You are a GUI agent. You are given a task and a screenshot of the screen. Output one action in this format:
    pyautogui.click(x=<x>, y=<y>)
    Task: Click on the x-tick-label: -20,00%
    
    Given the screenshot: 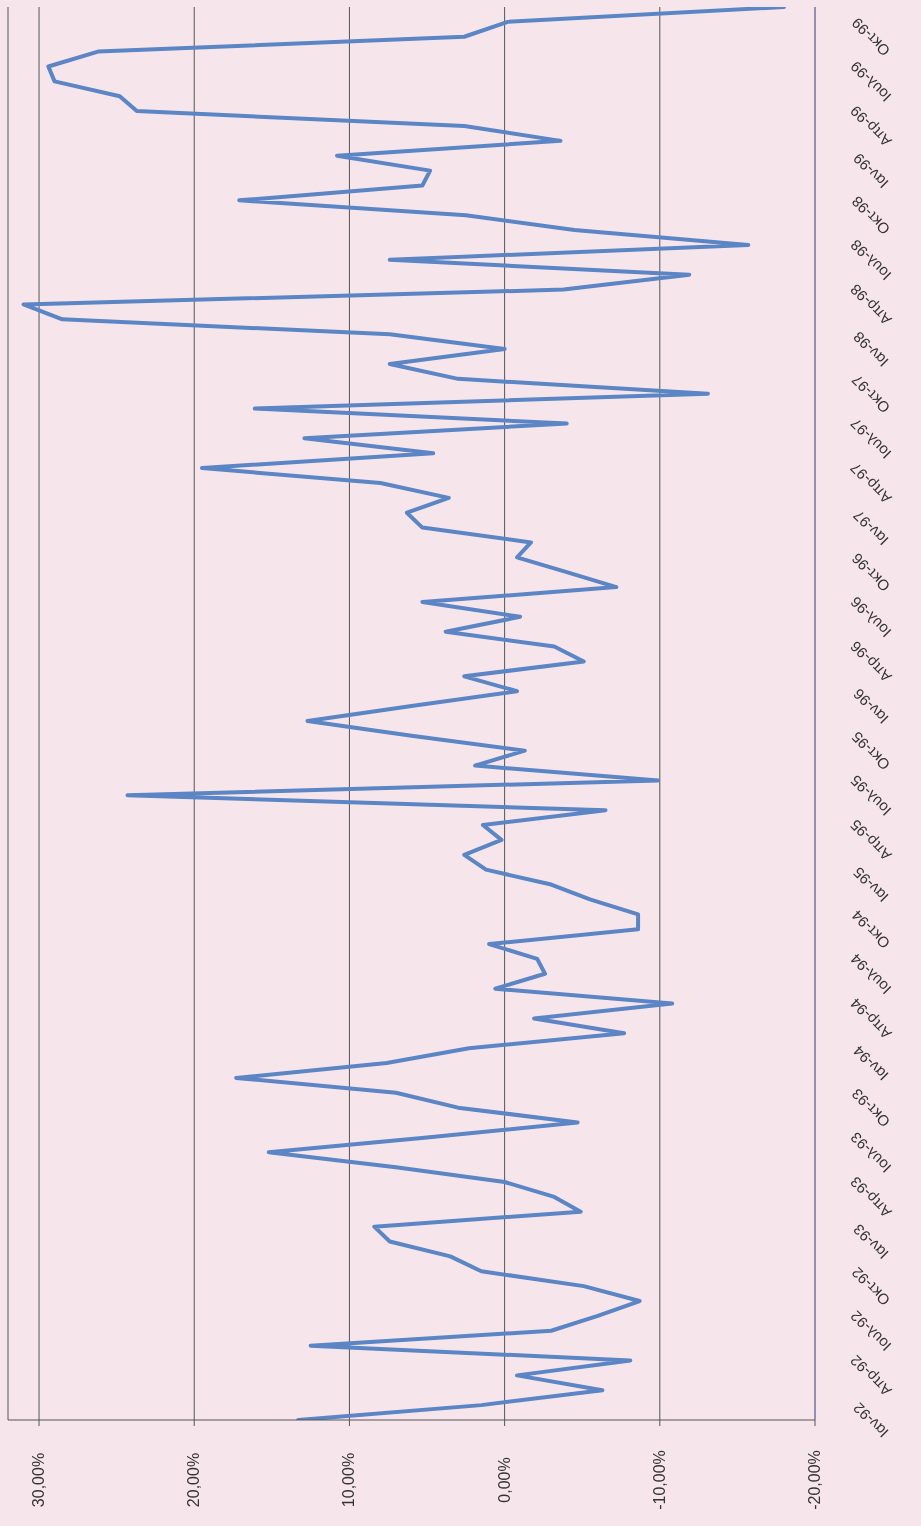 What is the action you would take?
    pyautogui.click(x=814, y=1480)
    